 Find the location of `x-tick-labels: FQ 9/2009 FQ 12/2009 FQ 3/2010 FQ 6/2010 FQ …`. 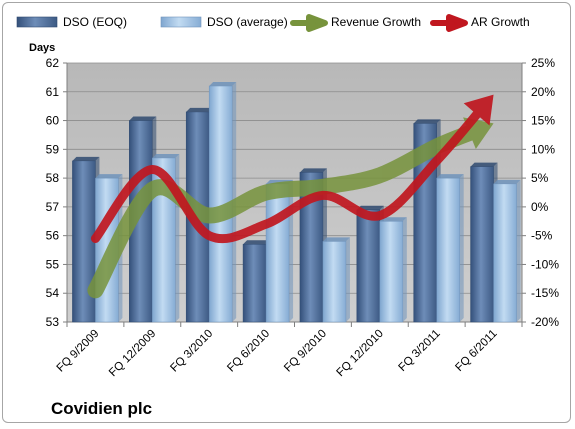

x-tick-labels: FQ 9/2009 FQ 12/2009 FQ 3/2010 FQ 6/2010 FQ … is located at coordinates (277, 353).